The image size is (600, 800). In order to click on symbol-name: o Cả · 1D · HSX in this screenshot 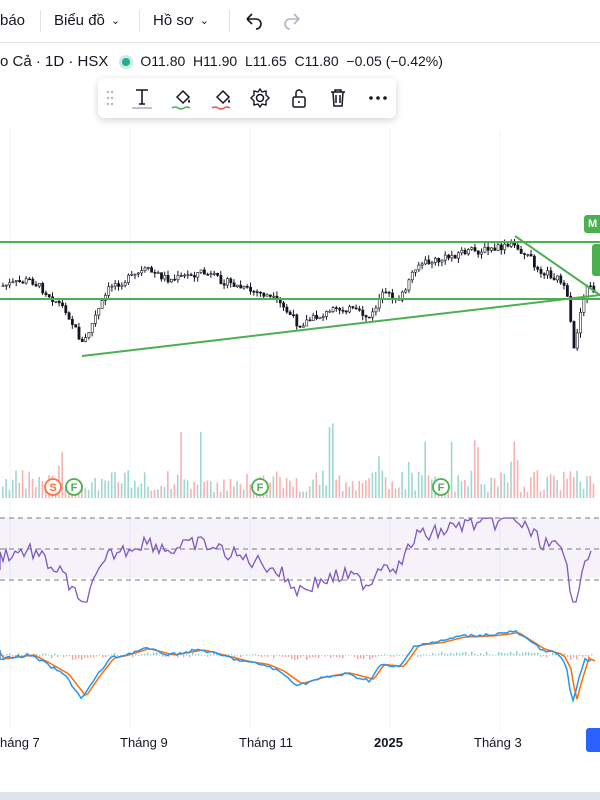, I will do `click(54, 61)`.